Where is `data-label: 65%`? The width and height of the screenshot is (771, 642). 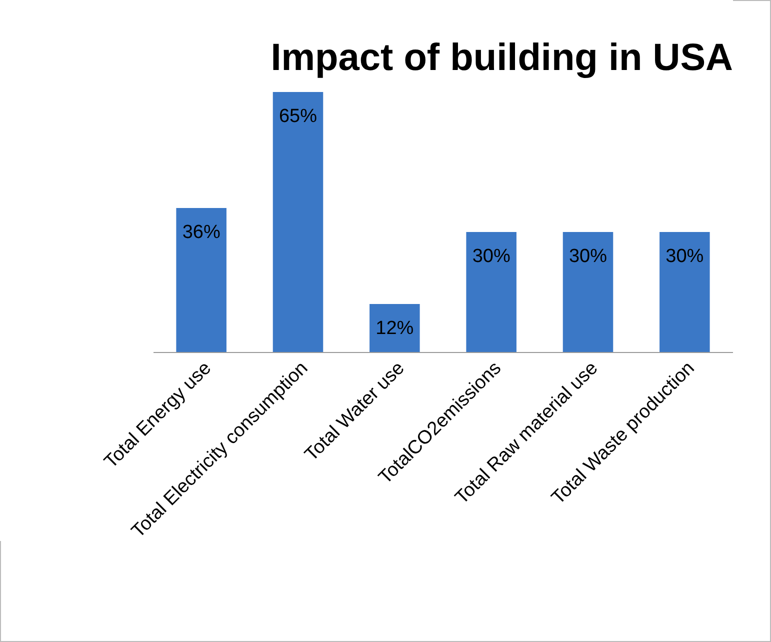 data-label: 65% is located at coordinates (298, 116).